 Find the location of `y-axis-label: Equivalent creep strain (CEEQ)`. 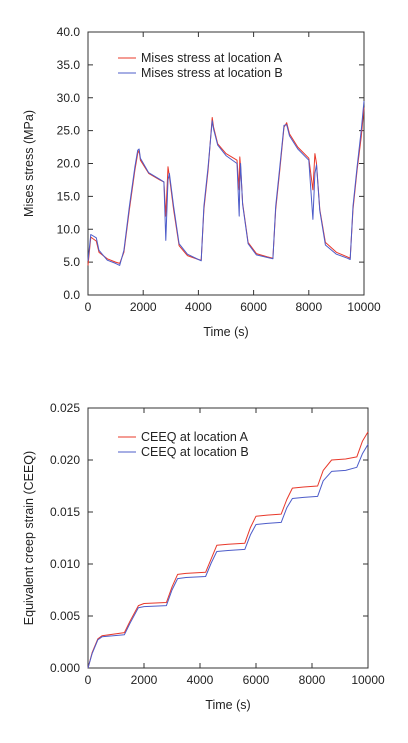

y-axis-label: Equivalent creep strain (CEEQ) is located at coordinates (29, 538).